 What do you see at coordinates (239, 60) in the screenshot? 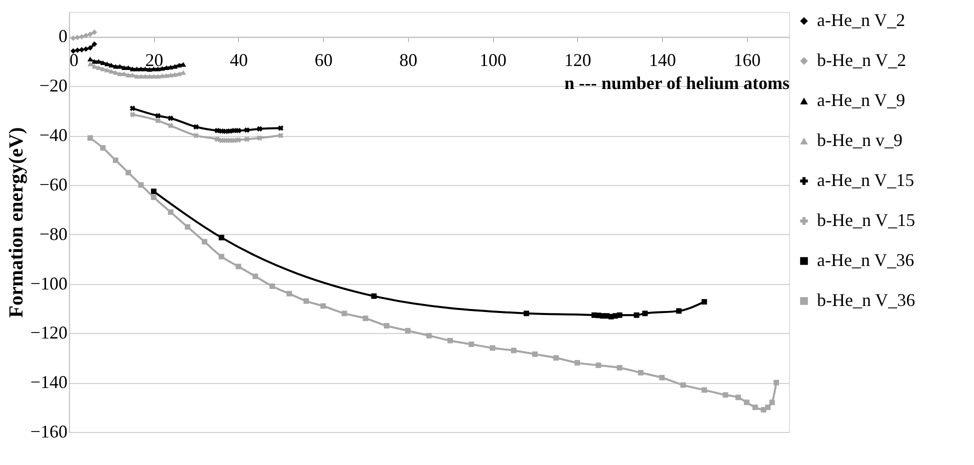
I see `x-tick-label: 40` at bounding box center [239, 60].